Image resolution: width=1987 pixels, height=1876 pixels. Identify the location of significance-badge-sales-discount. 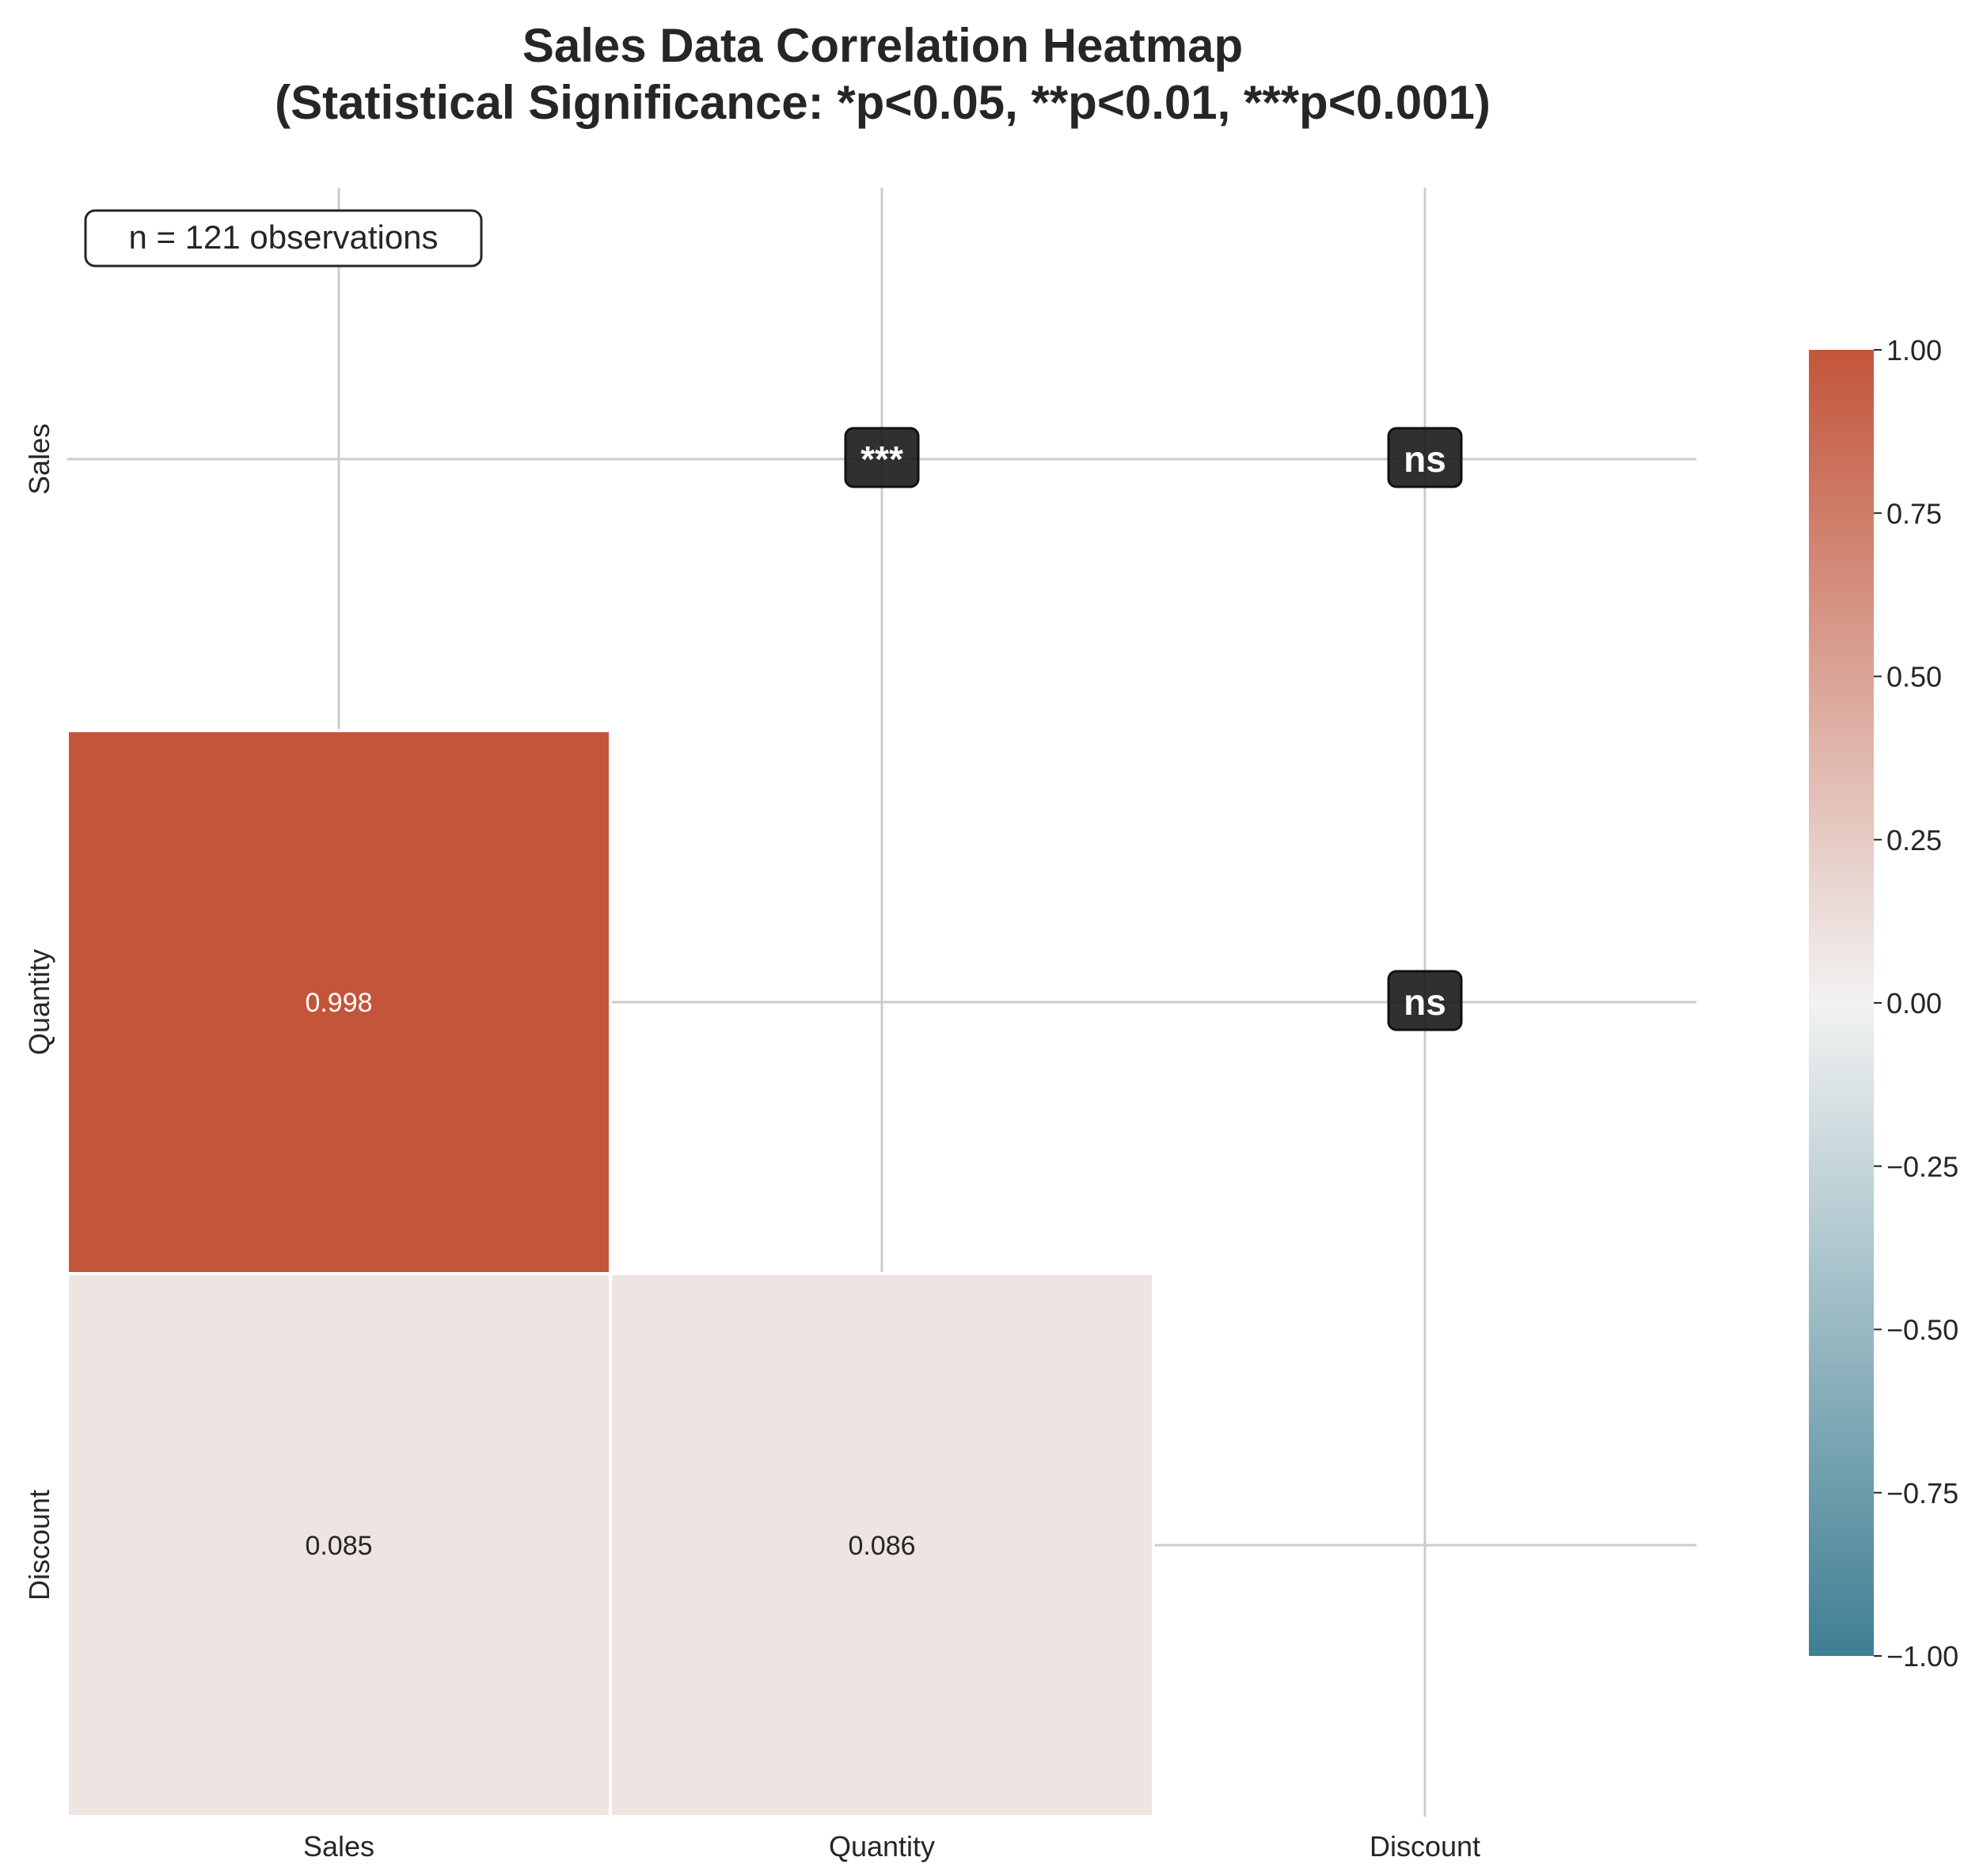
(1425, 457).